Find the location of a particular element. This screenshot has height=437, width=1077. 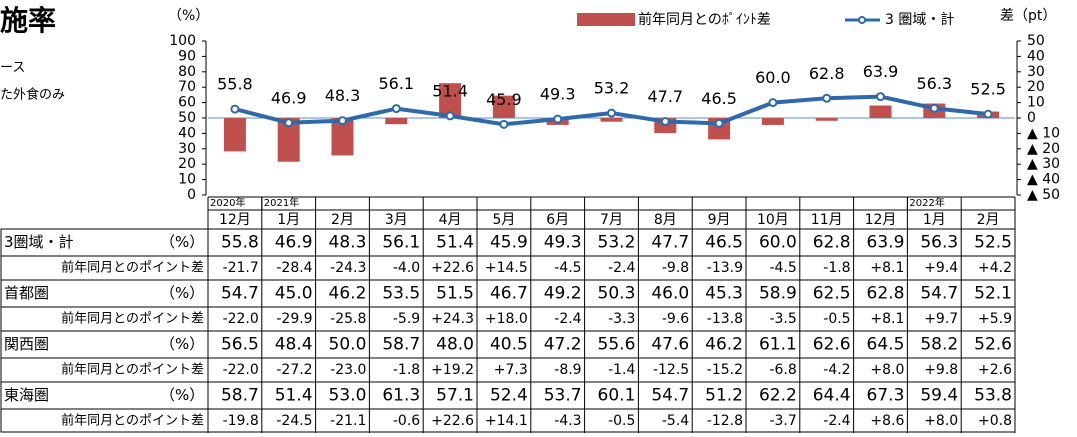

table-cell: 62.6 is located at coordinates (832, 345).